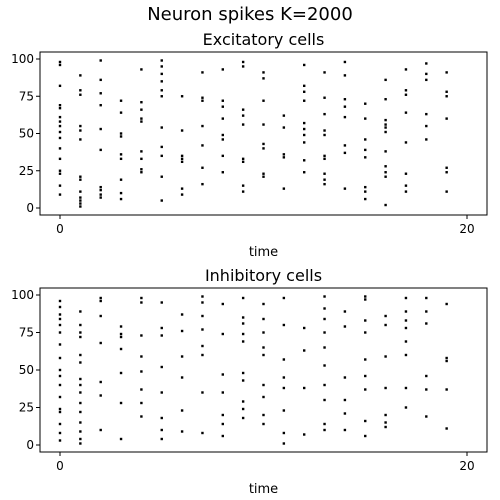 This screenshot has width=500, height=500. Describe the element at coordinates (60, 229) in the screenshot. I see `x-tick-label: 0` at that location.